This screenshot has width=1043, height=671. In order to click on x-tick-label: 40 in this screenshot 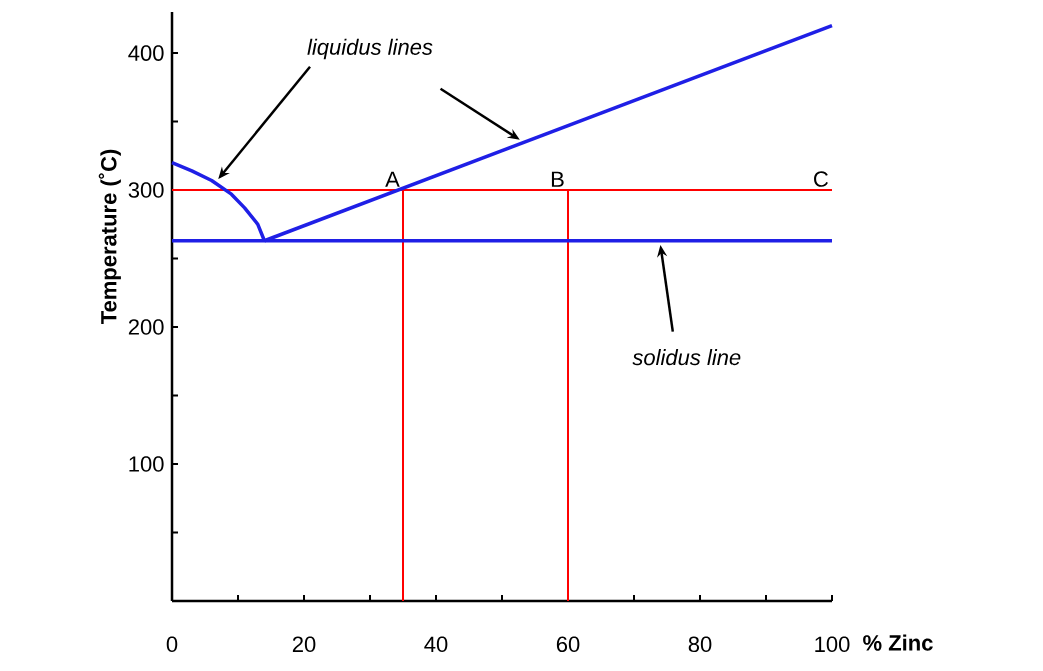, I will do `click(436, 644)`.